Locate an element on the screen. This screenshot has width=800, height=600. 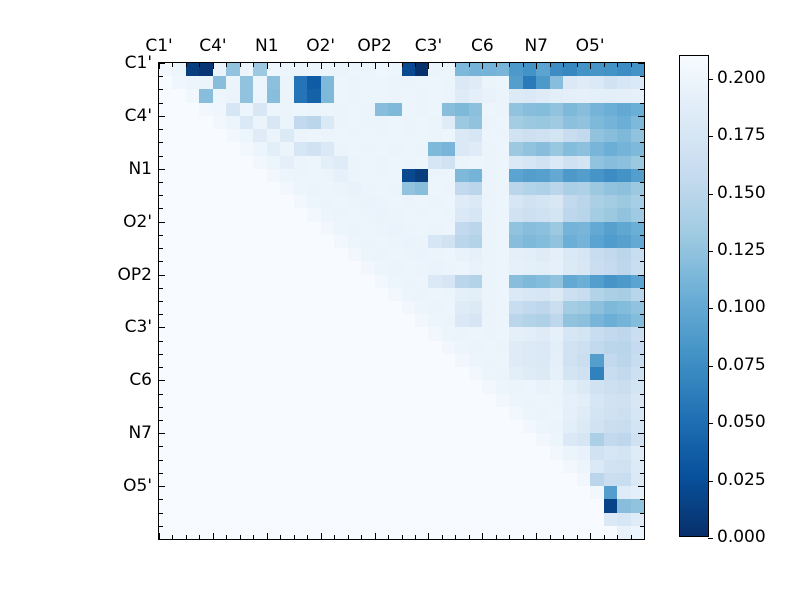
y-tick-label: N1 is located at coordinates (140, 168).